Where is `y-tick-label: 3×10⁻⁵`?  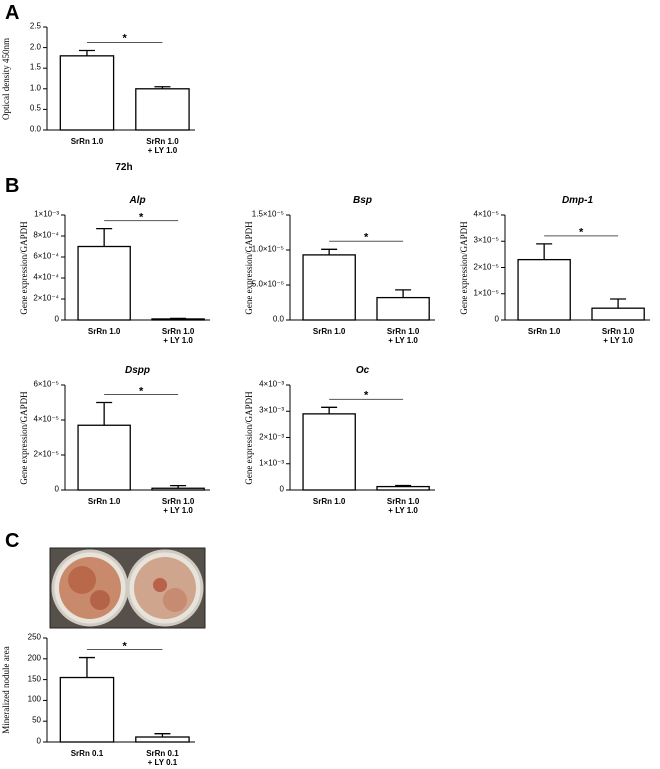
y-tick-label: 3×10⁻⁵ is located at coordinates (486, 240).